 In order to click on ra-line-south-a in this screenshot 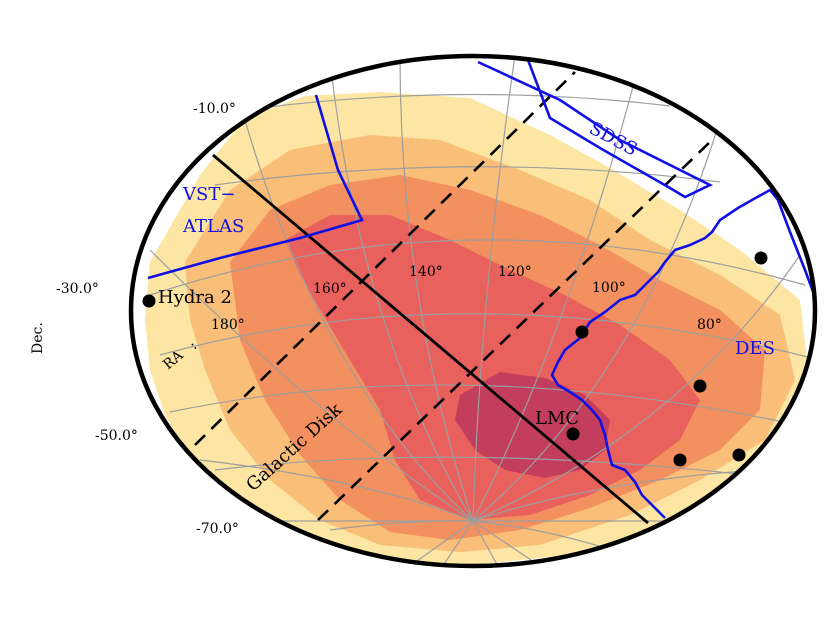, I will do `click(456, 543)`.